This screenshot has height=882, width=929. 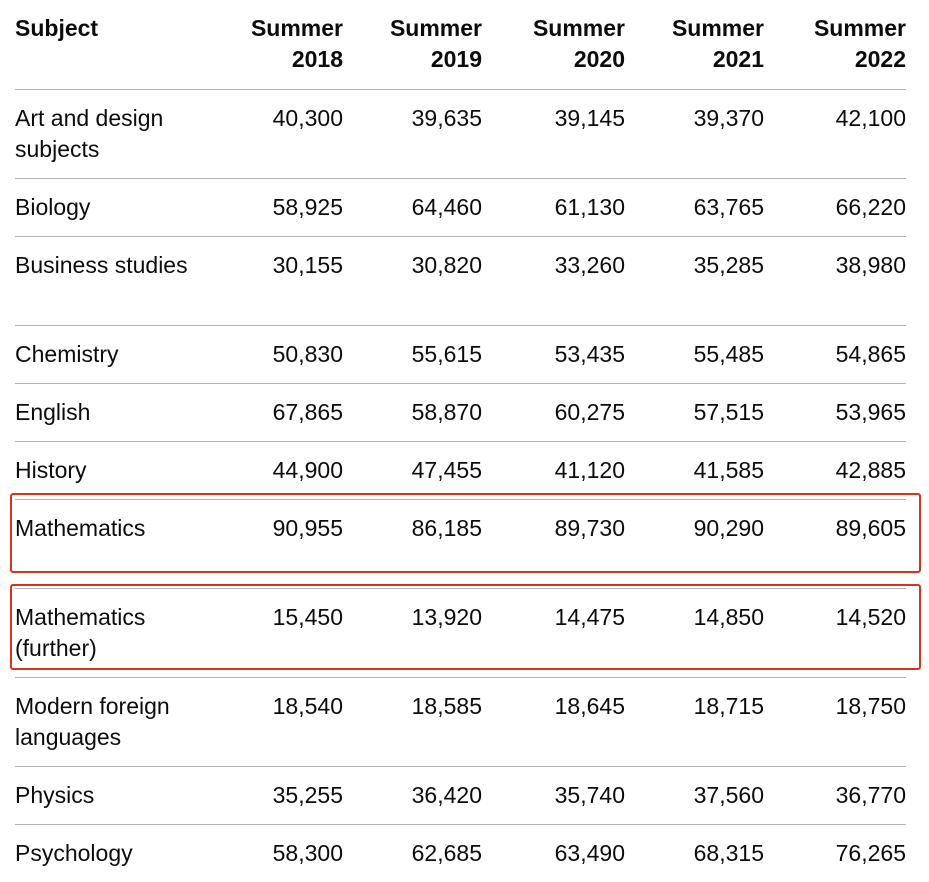 What do you see at coordinates (694, 471) in the screenshot?
I see `row-value: 41,585` at bounding box center [694, 471].